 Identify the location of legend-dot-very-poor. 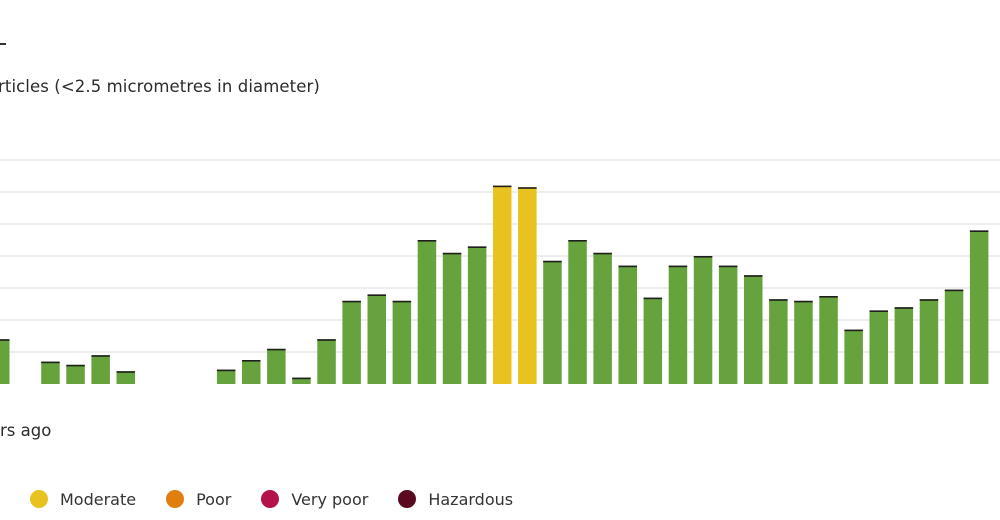
(270, 499).